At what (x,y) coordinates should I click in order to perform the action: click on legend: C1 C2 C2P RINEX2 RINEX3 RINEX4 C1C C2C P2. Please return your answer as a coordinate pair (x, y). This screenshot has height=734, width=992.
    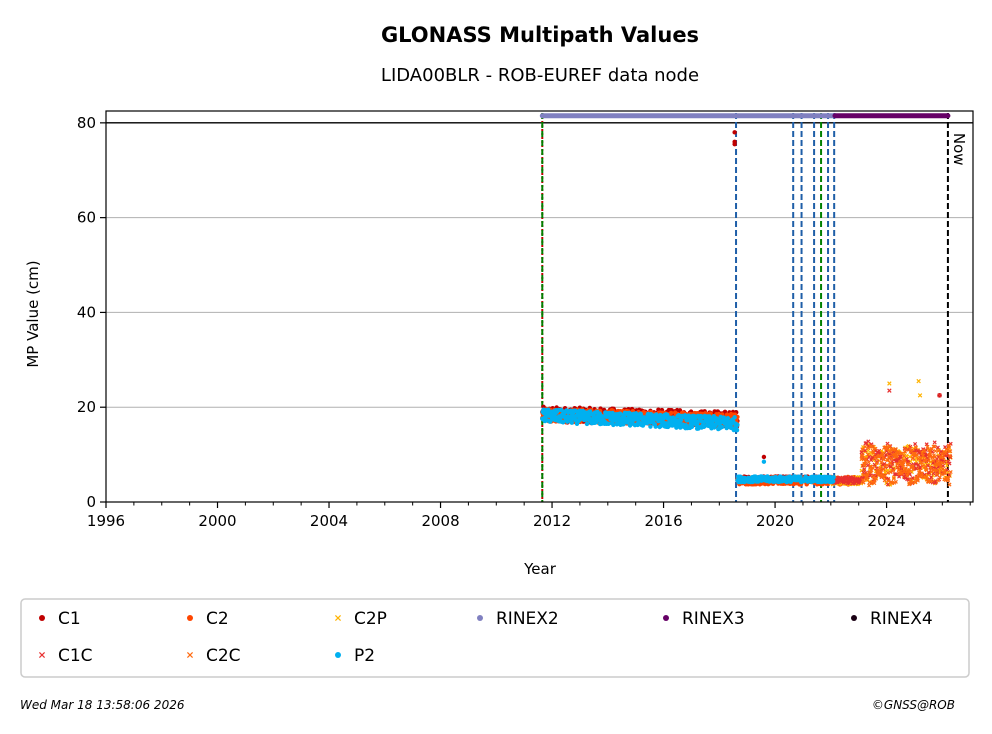
    Looking at the image, I should click on (495, 638).